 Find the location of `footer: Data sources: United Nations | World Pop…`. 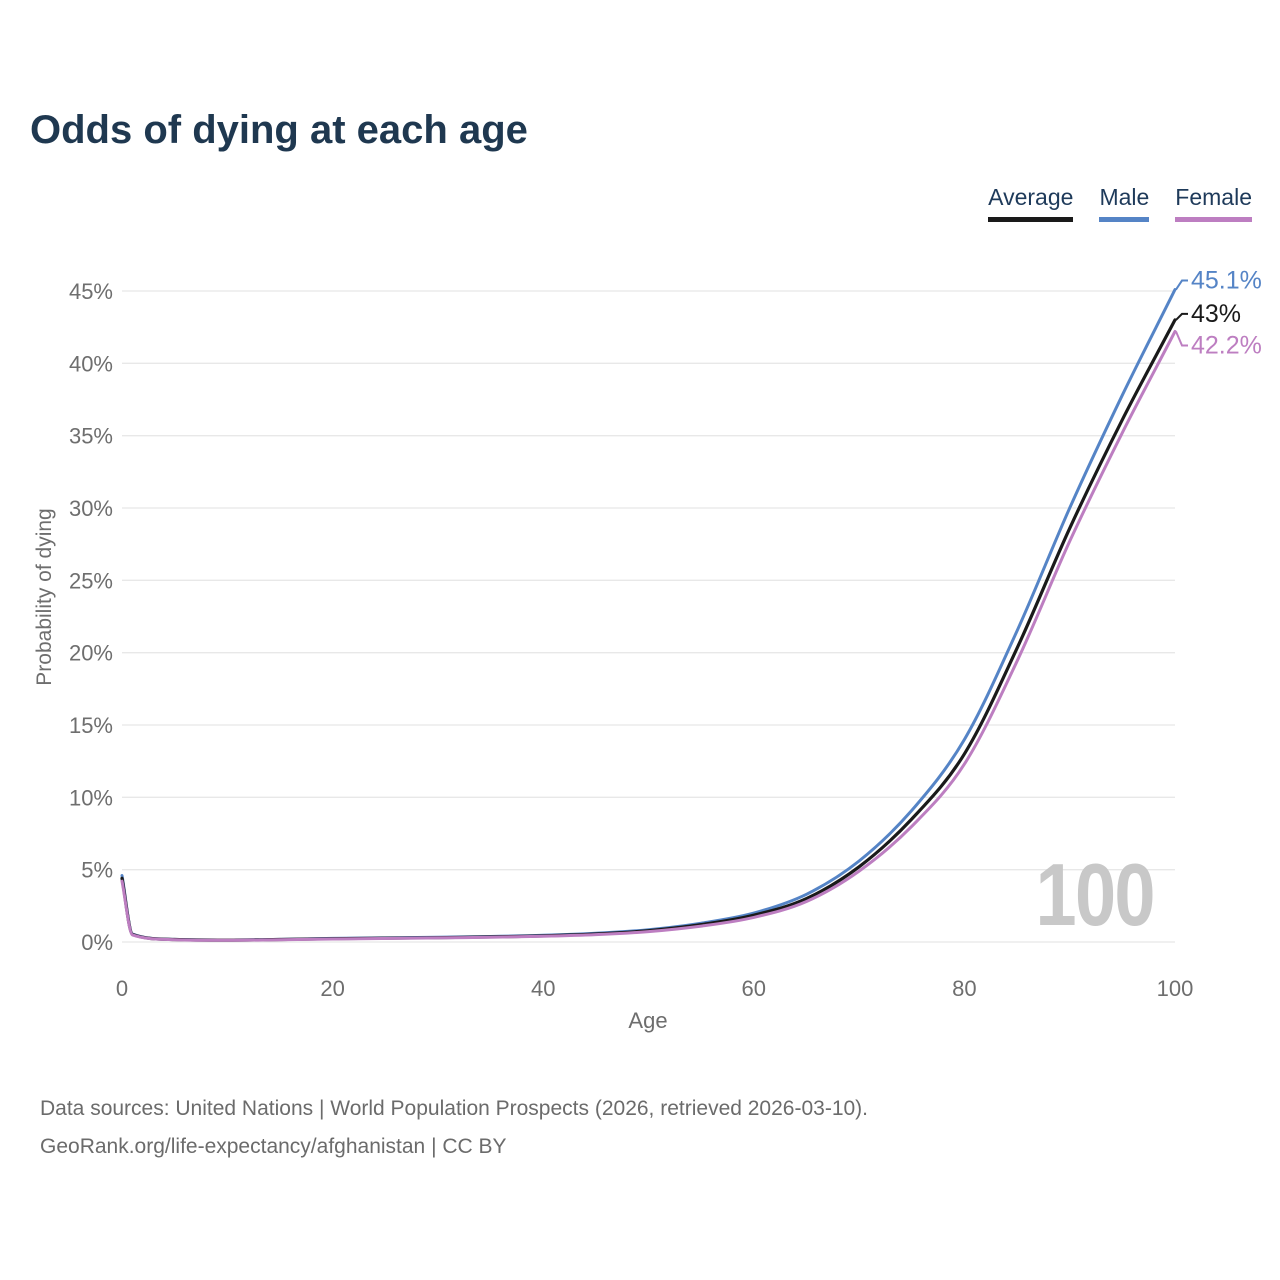

footer: Data sources: United Nations | World Pop… is located at coordinates (640, 1128).